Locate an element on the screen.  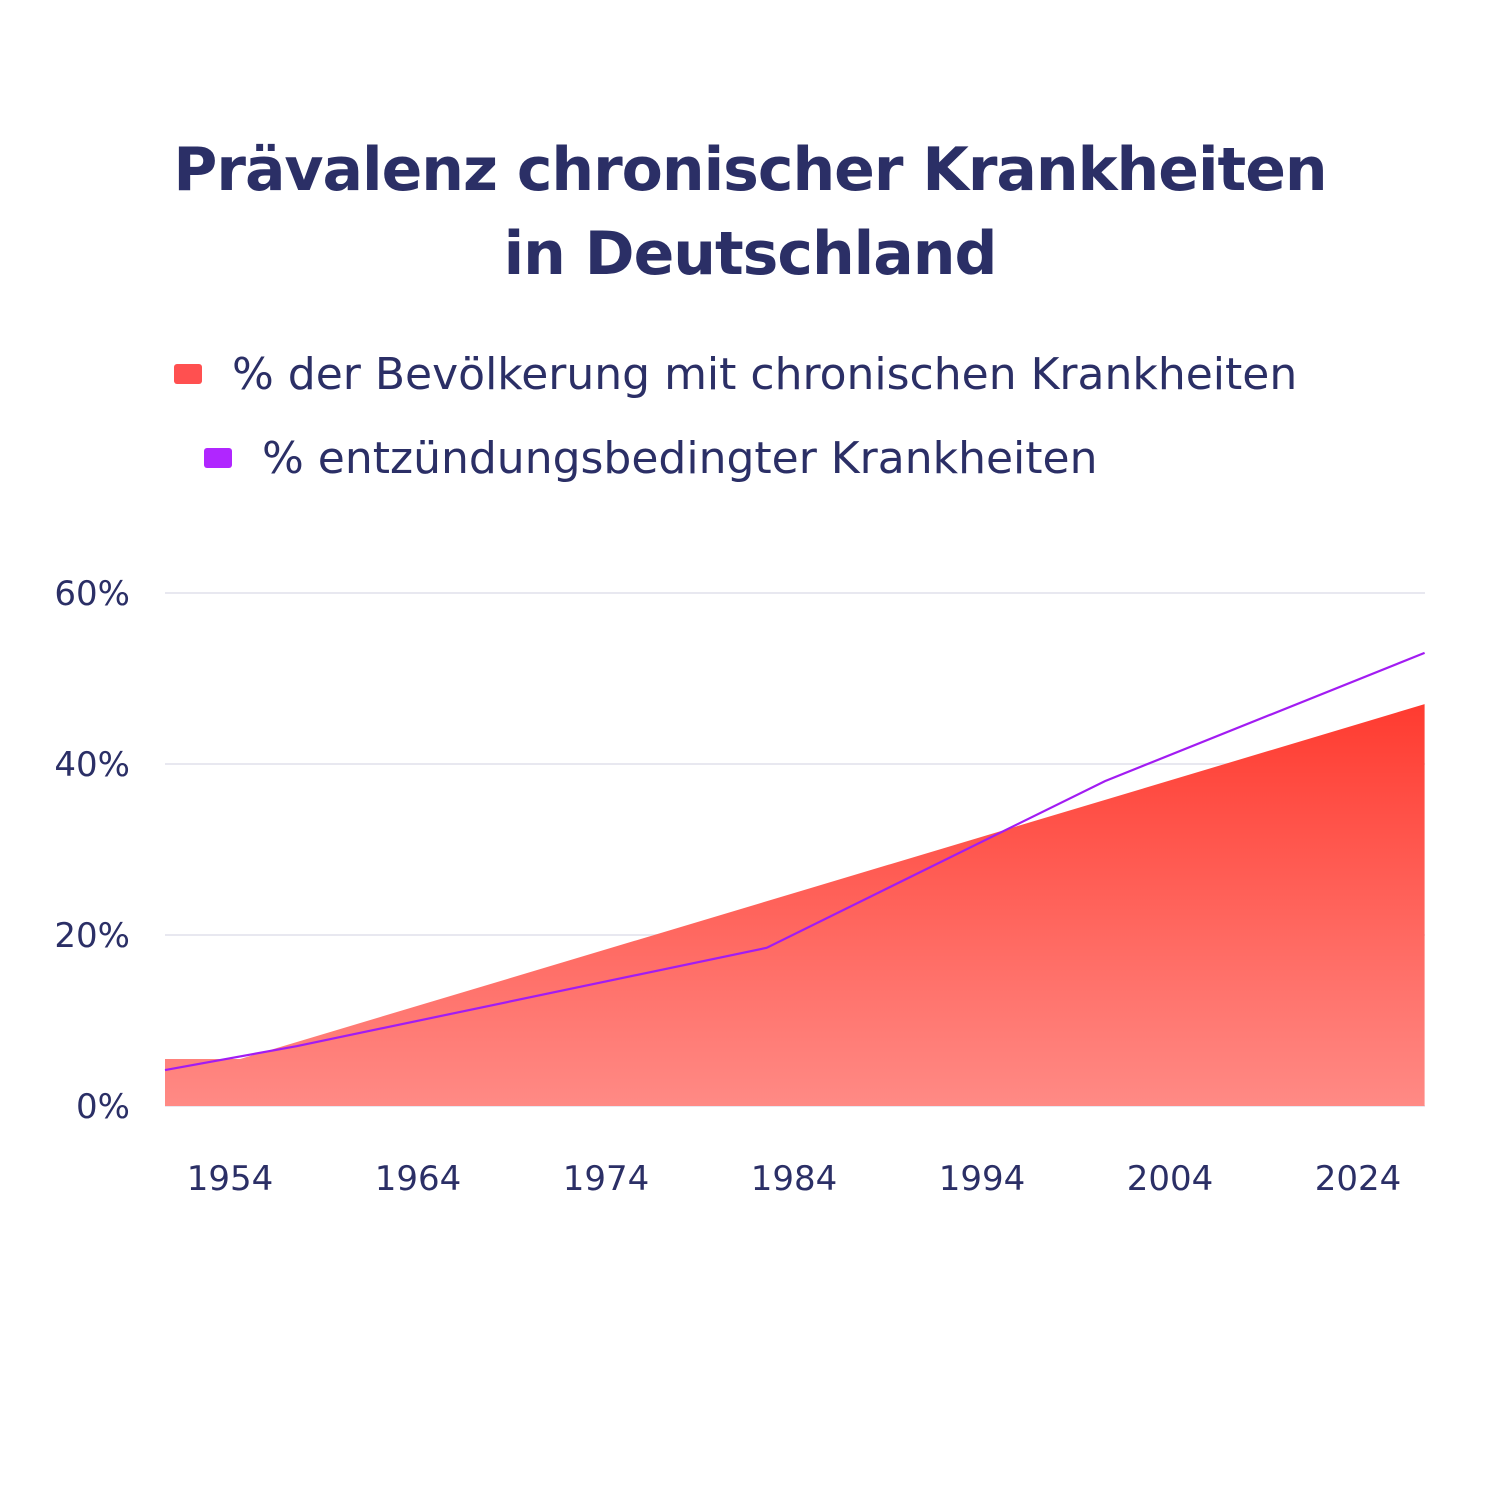
y-tick-label: 60% is located at coordinates (92, 594).